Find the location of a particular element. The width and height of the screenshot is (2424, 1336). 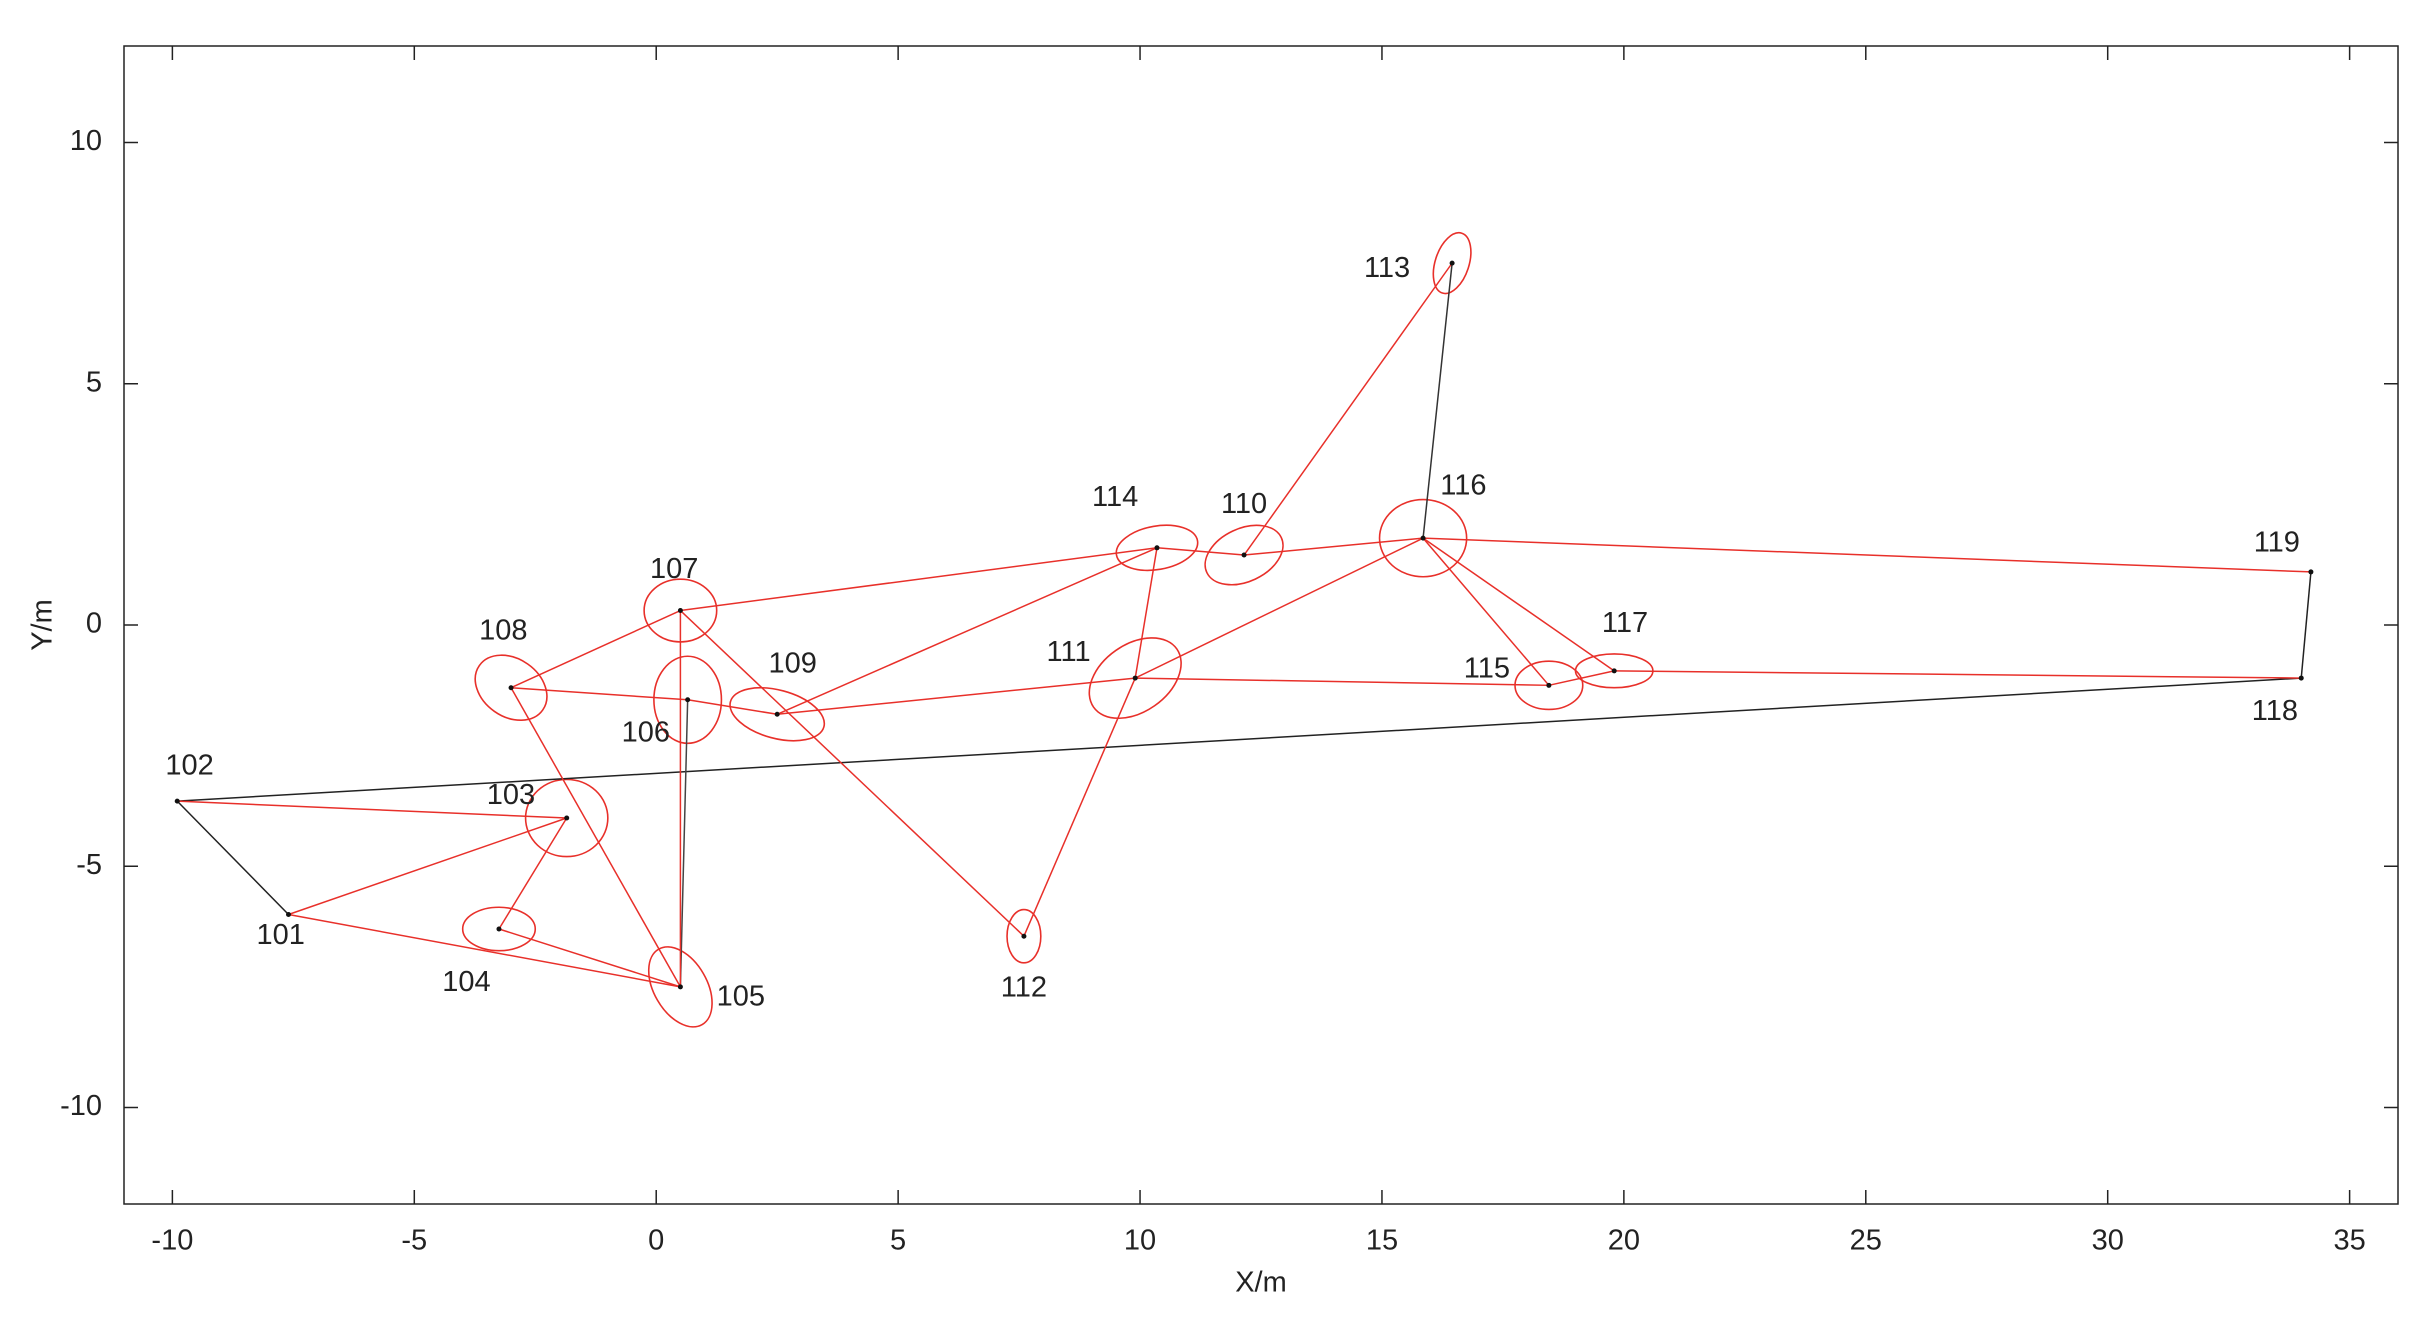

point-label: 113 is located at coordinates (1387, 268).